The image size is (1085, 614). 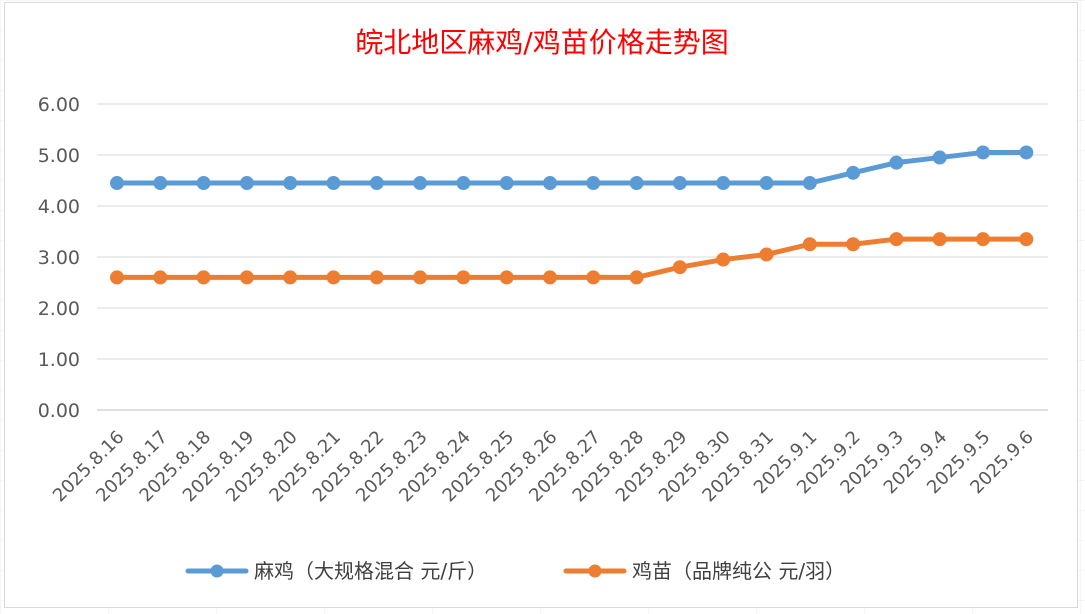 What do you see at coordinates (59, 411) in the screenshot?
I see `y-tick-label: 0.00` at bounding box center [59, 411].